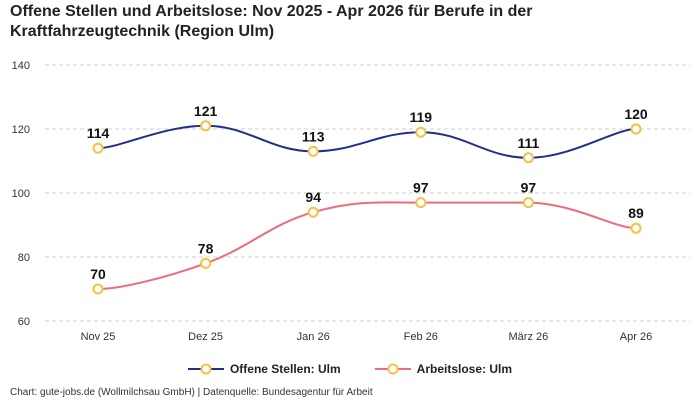 This screenshot has width=700, height=400. Describe the element at coordinates (98, 133) in the screenshot. I see `data-label: 114` at that location.